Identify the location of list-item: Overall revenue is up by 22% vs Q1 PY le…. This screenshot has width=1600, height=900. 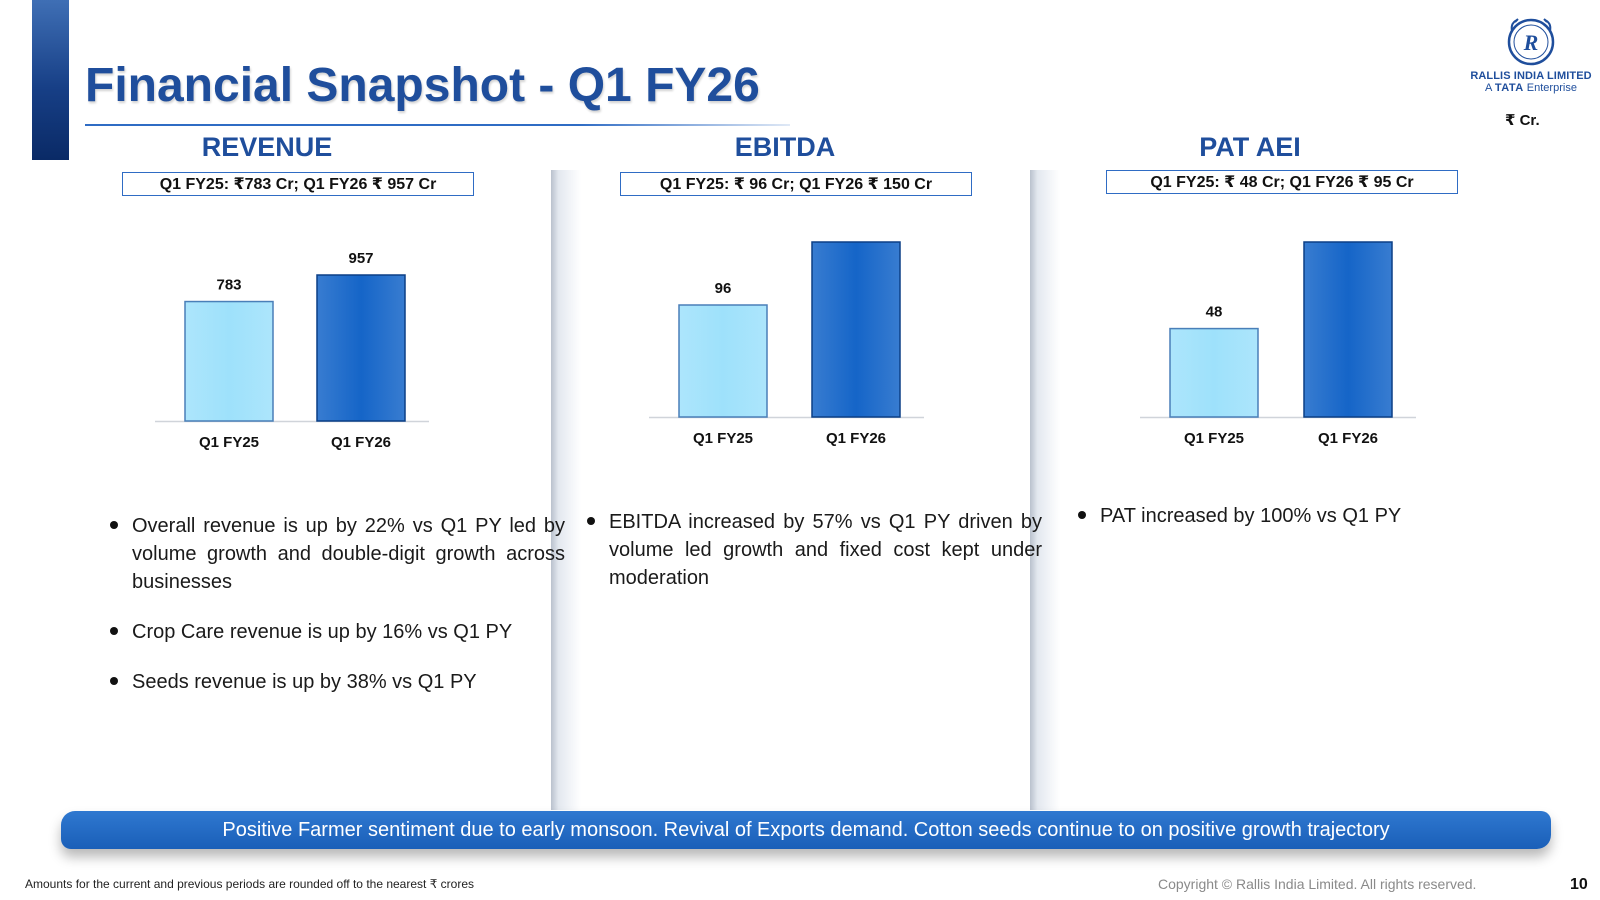
(337, 554).